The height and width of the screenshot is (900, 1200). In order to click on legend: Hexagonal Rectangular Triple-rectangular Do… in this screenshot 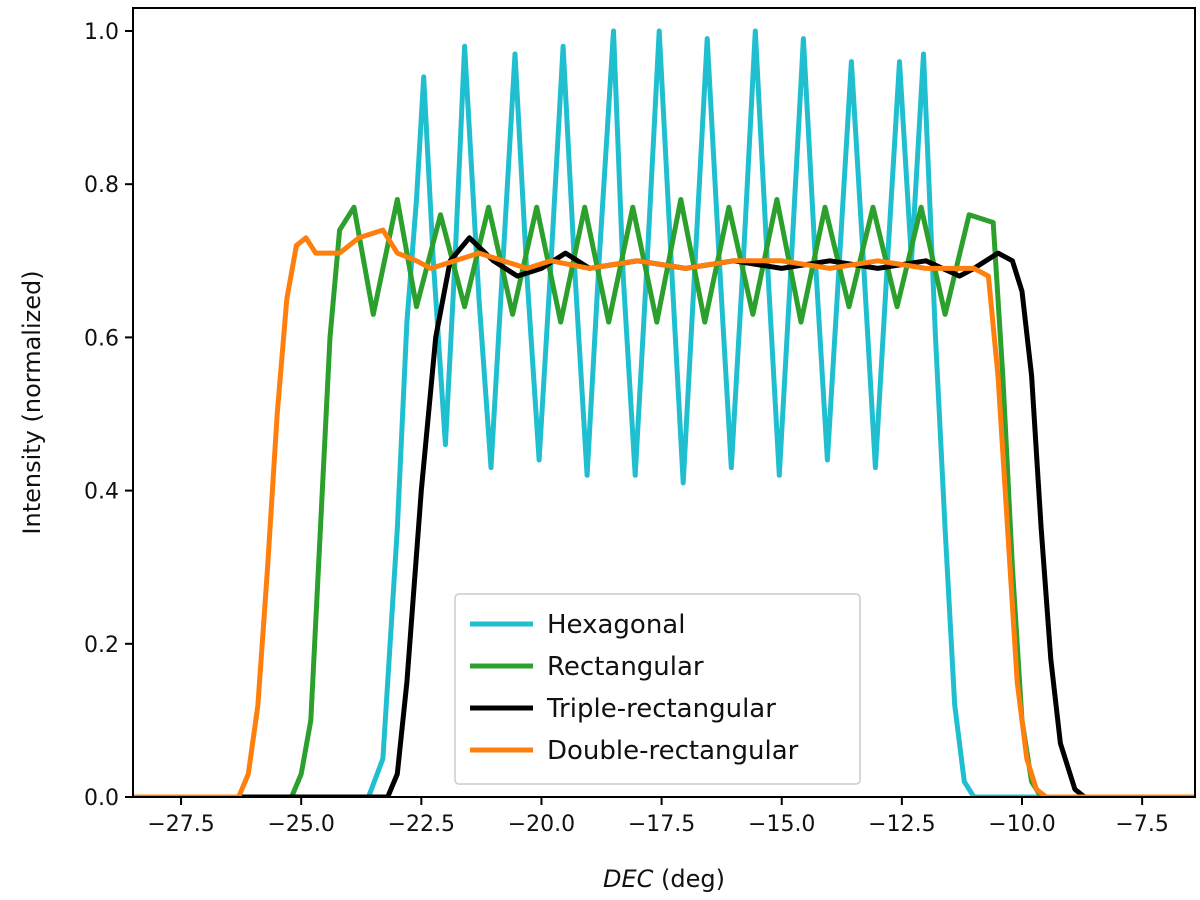, I will do `click(657, 689)`.